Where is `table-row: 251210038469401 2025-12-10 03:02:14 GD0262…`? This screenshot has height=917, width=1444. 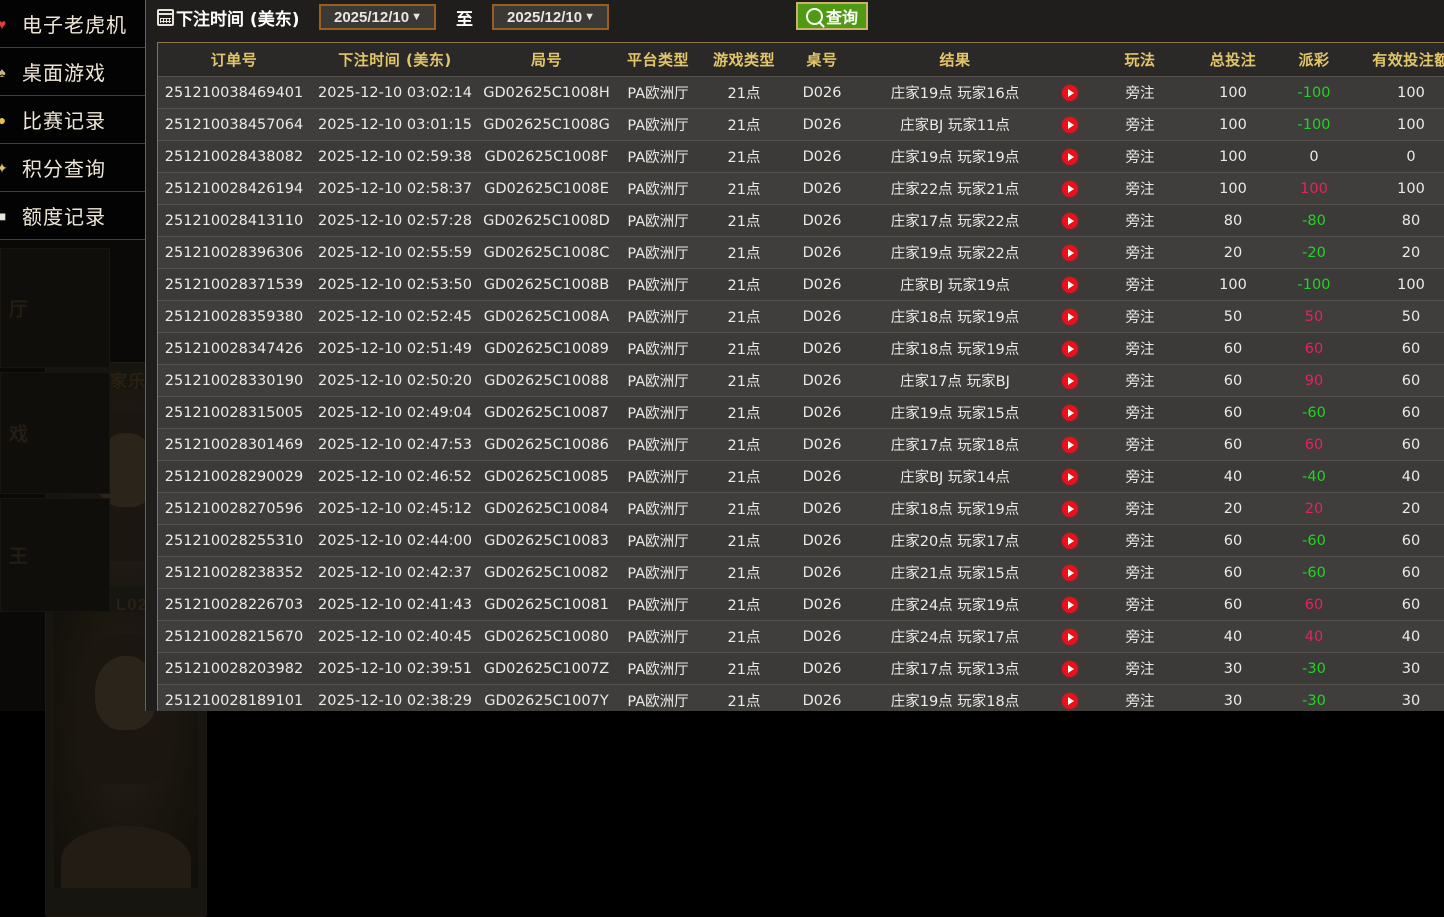 table-row: 251210038469401 2025-12-10 03:02:14 GD0262… is located at coordinates (801, 92).